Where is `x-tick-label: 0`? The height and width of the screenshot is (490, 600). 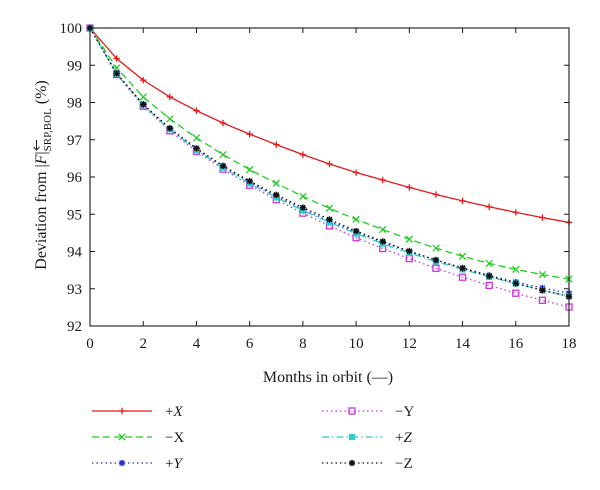
x-tick-label: 0 is located at coordinates (90, 344).